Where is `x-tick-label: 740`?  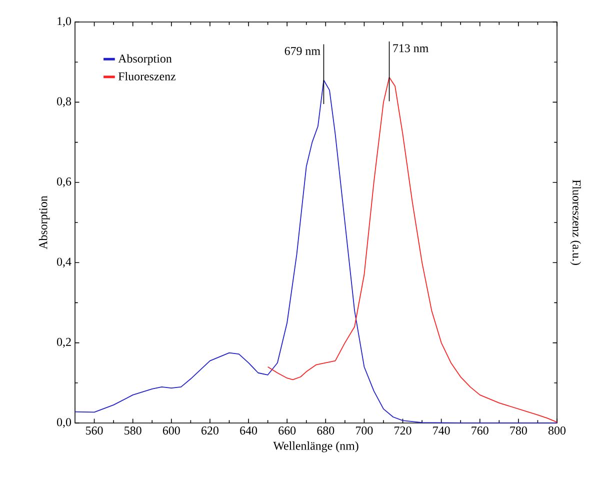 x-tick-label: 740 is located at coordinates (441, 430).